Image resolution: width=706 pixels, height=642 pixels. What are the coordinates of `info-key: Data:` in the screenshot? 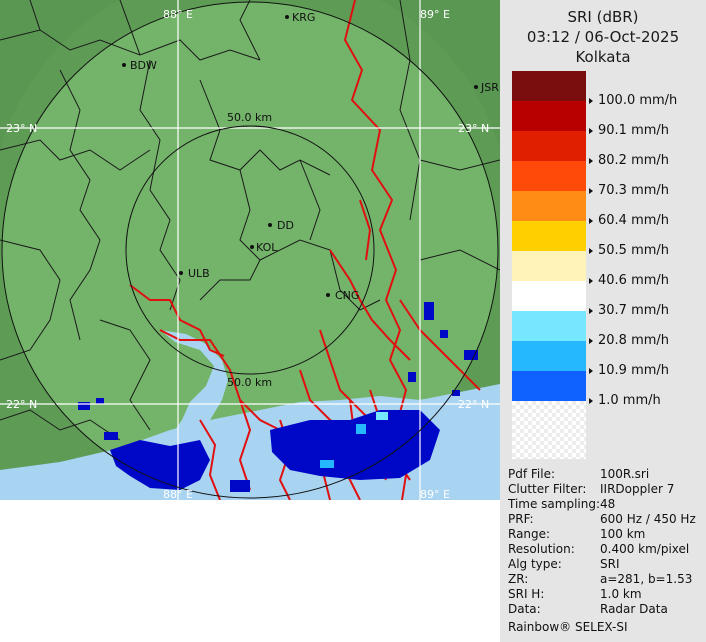 It's located at (524, 609).